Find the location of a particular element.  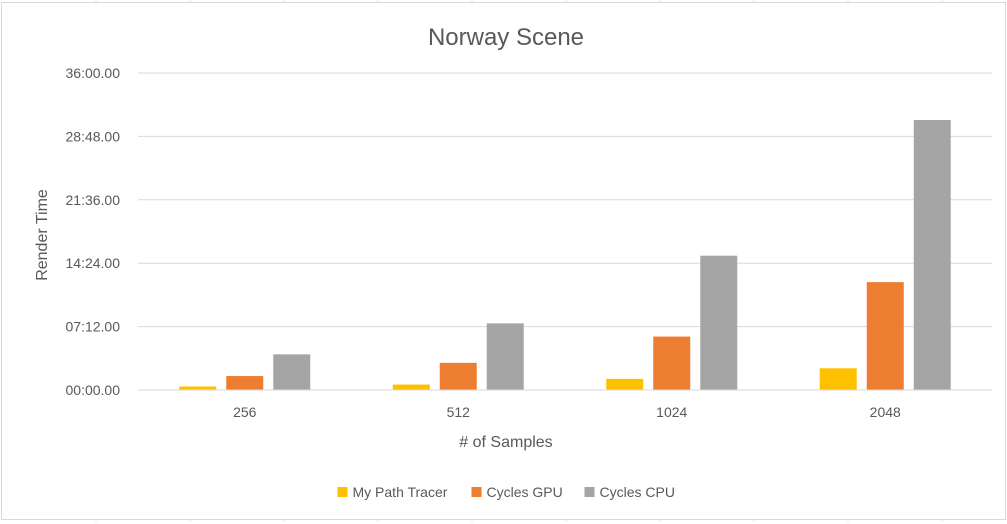

legend-label: My Path Tracer is located at coordinates (400, 492).